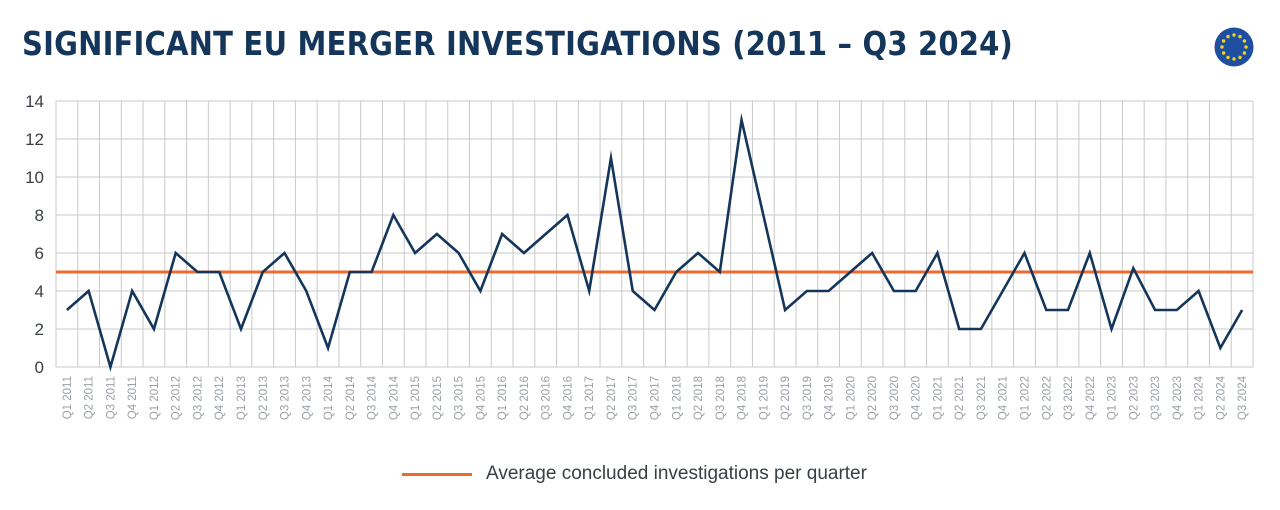 The height and width of the screenshot is (510, 1280). Describe the element at coordinates (1004, 398) in the screenshot. I see `x-tick-label: Q4 2021` at that location.